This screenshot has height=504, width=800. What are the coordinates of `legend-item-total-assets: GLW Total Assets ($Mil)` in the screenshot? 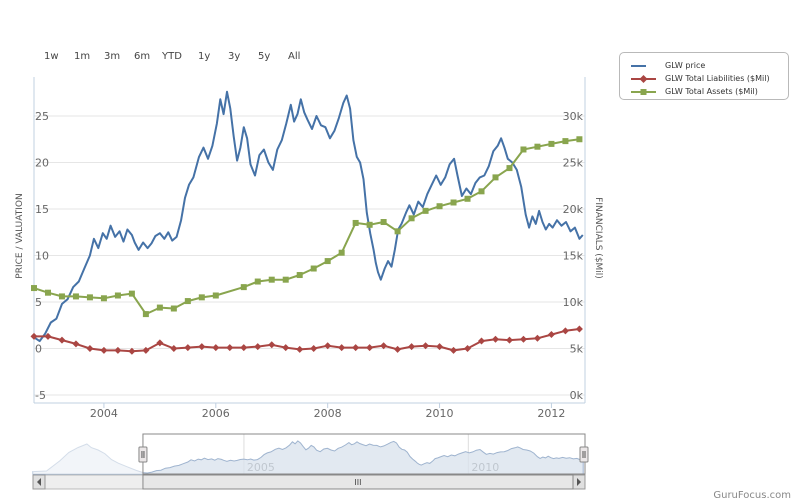 It's located at (708, 92).